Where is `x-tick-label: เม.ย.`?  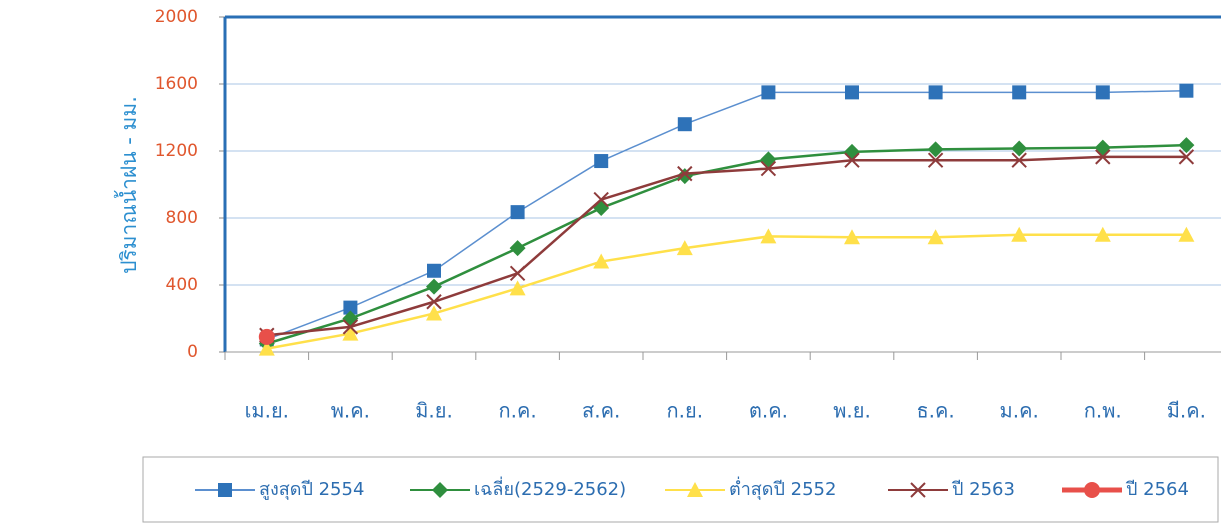
x-tick-label: เม.ย. is located at coordinates (267, 411).